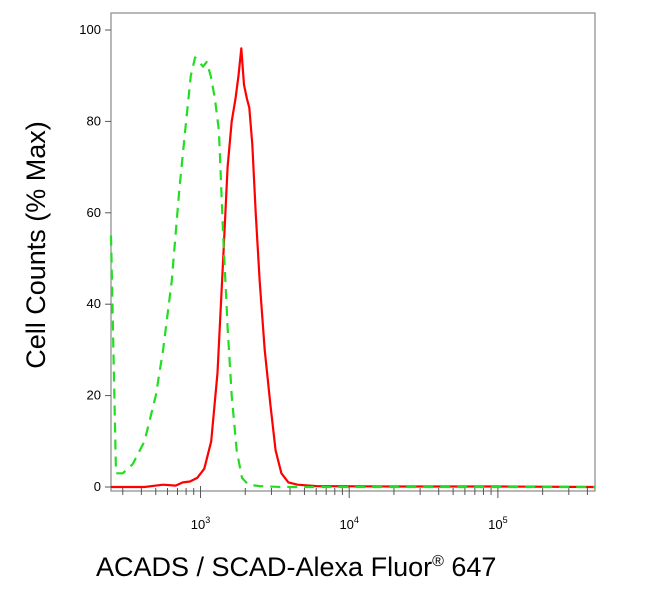  I want to click on x-axis: 10³ 10⁴ 10⁵, so click(355, 509).